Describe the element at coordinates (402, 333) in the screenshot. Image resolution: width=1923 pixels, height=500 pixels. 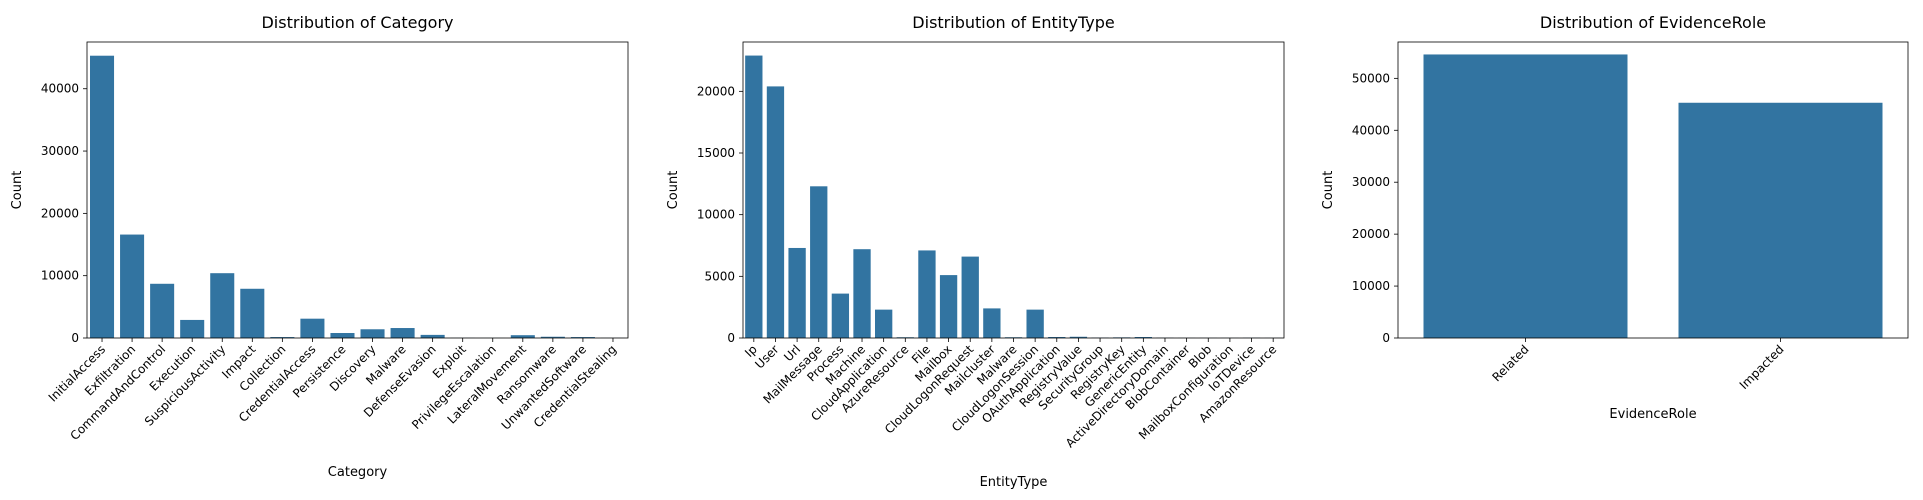
I see `bar-malware` at that location.